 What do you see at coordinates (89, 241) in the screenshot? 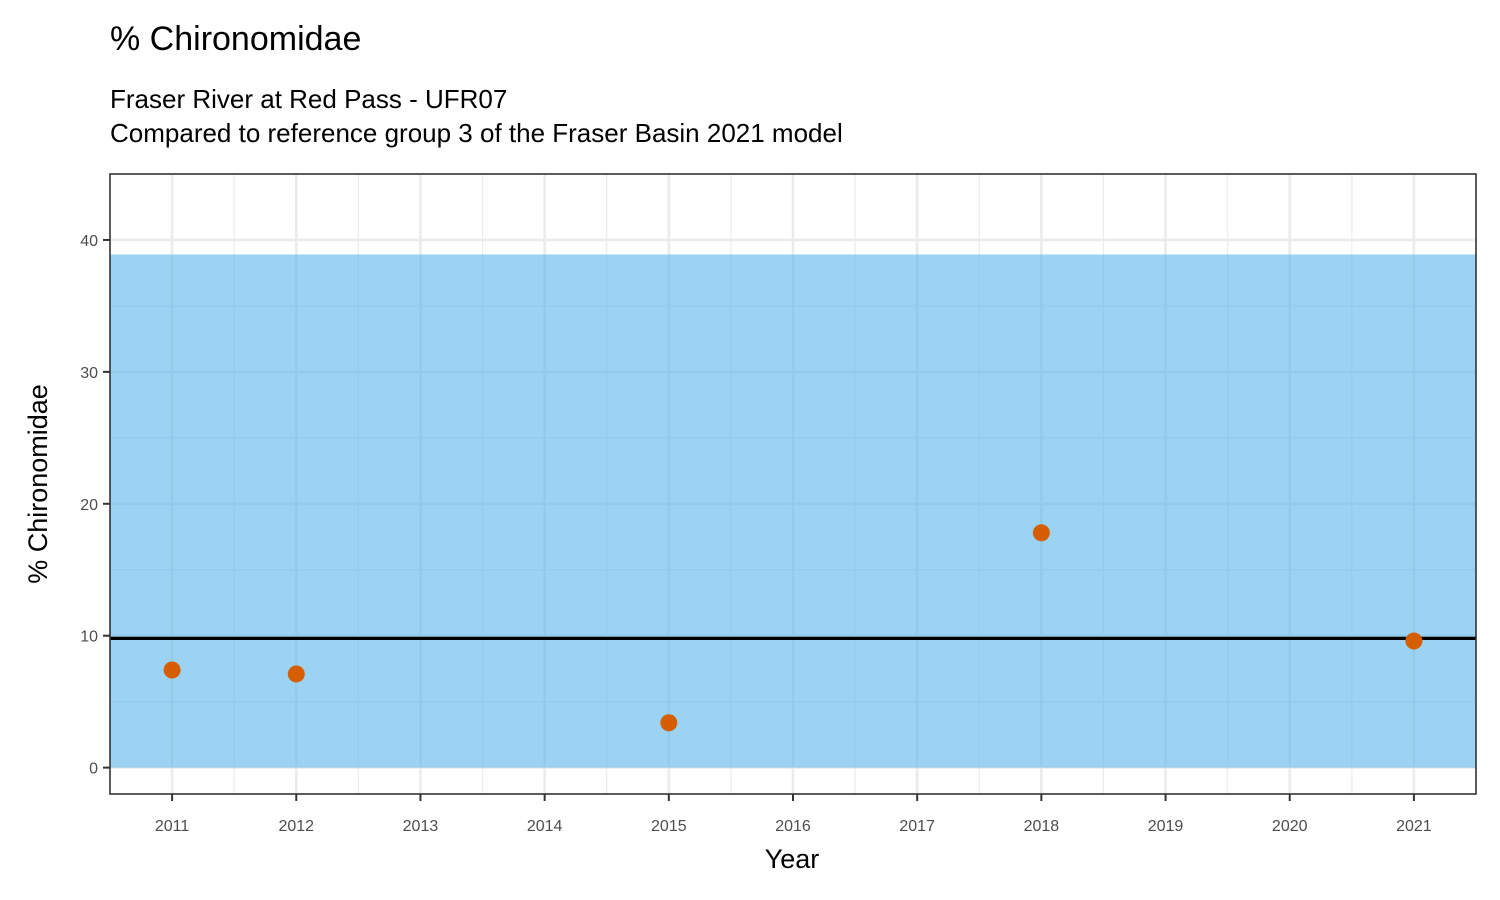
I see `y-tick-label: 40` at bounding box center [89, 241].